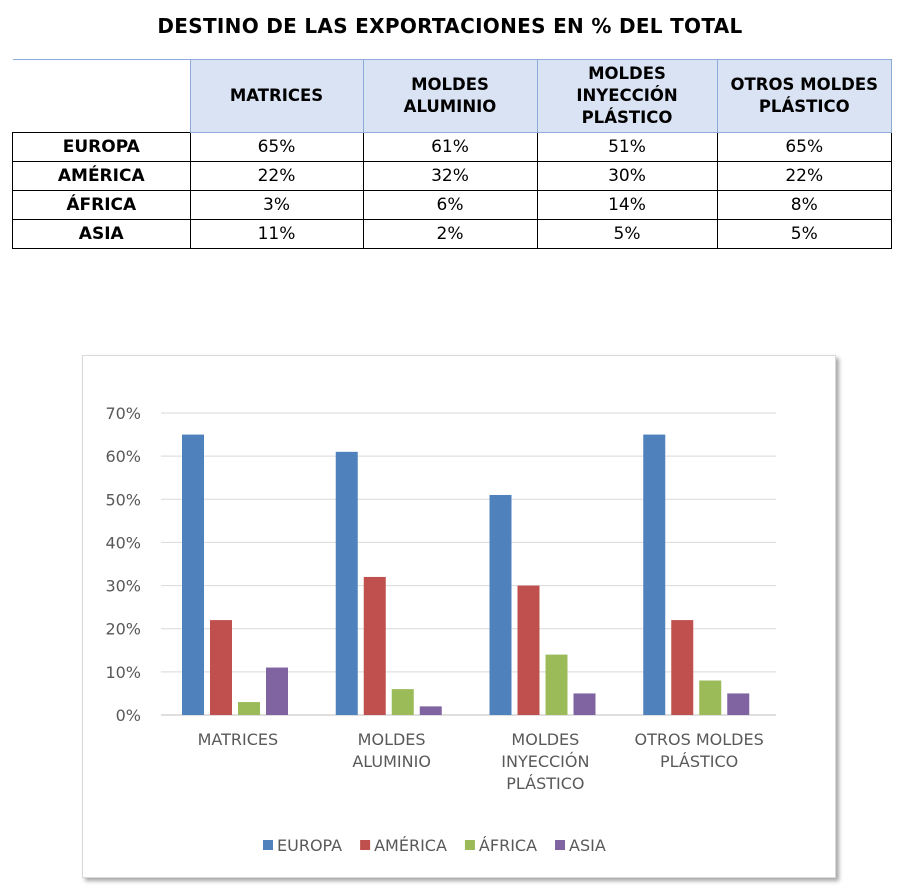 The width and height of the screenshot is (900, 887). Describe the element at coordinates (123, 456) in the screenshot. I see `y-tick-label: 60%` at that location.